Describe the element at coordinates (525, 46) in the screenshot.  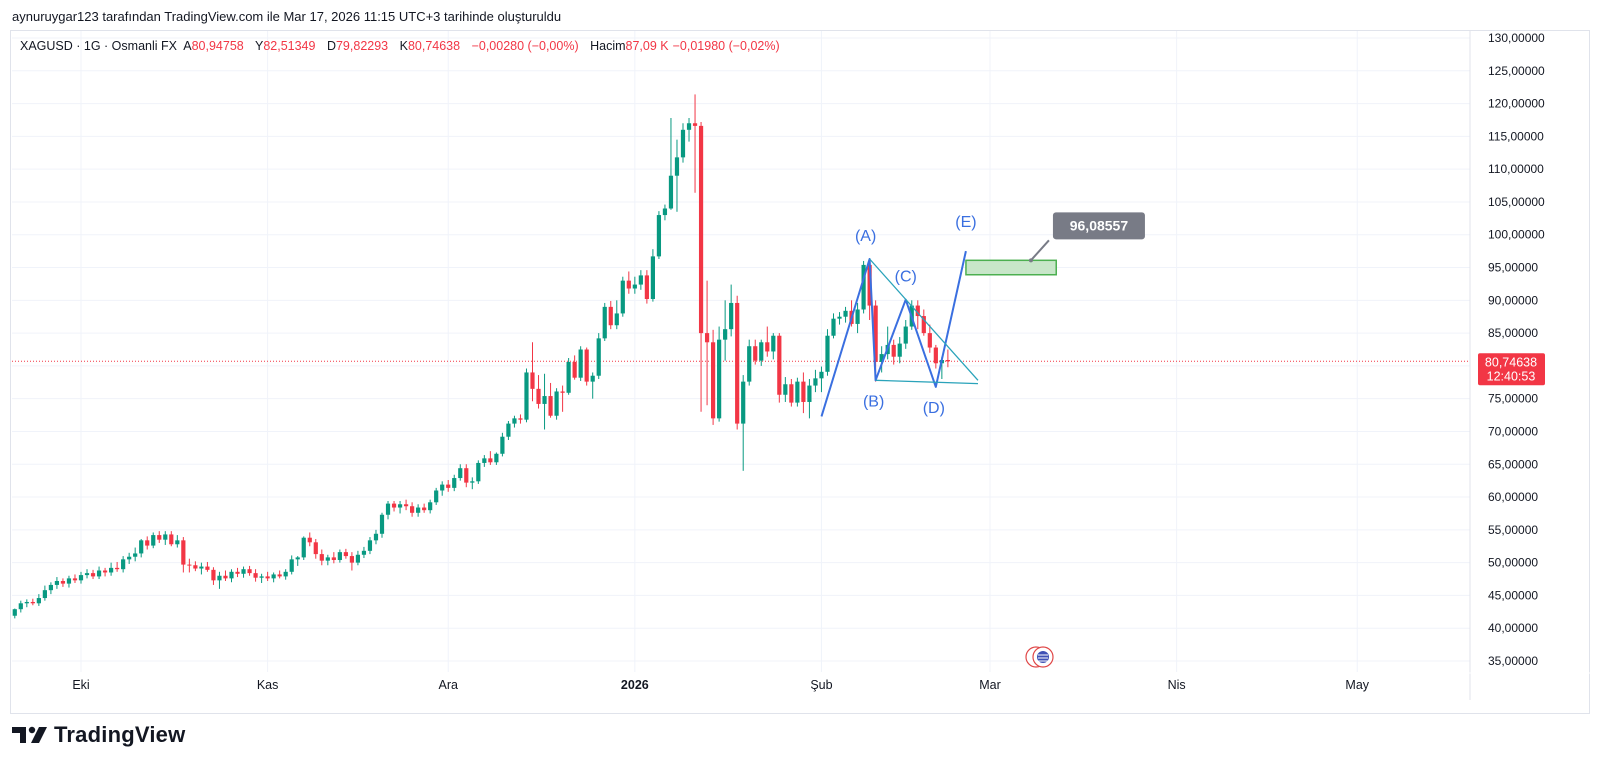
I see `change-value: −0,00280 (−0,00%)` at that location.